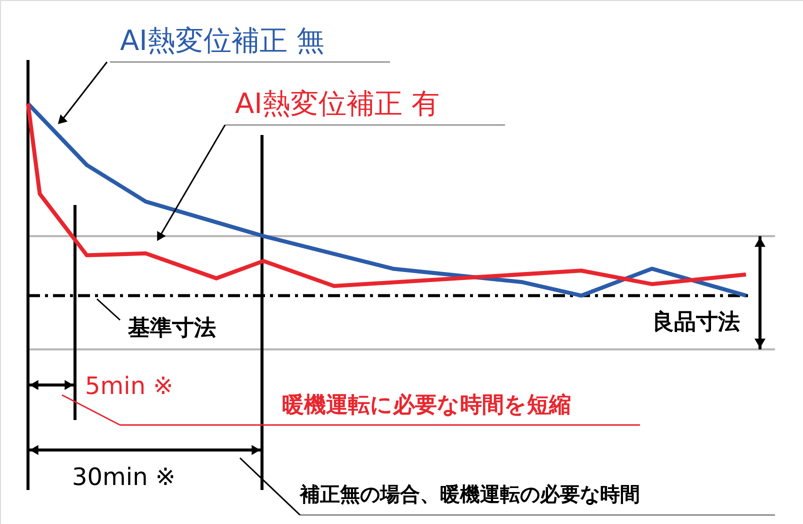 This screenshot has width=803, height=524. I want to click on text: AI熱変位補正 無, so click(222, 40).